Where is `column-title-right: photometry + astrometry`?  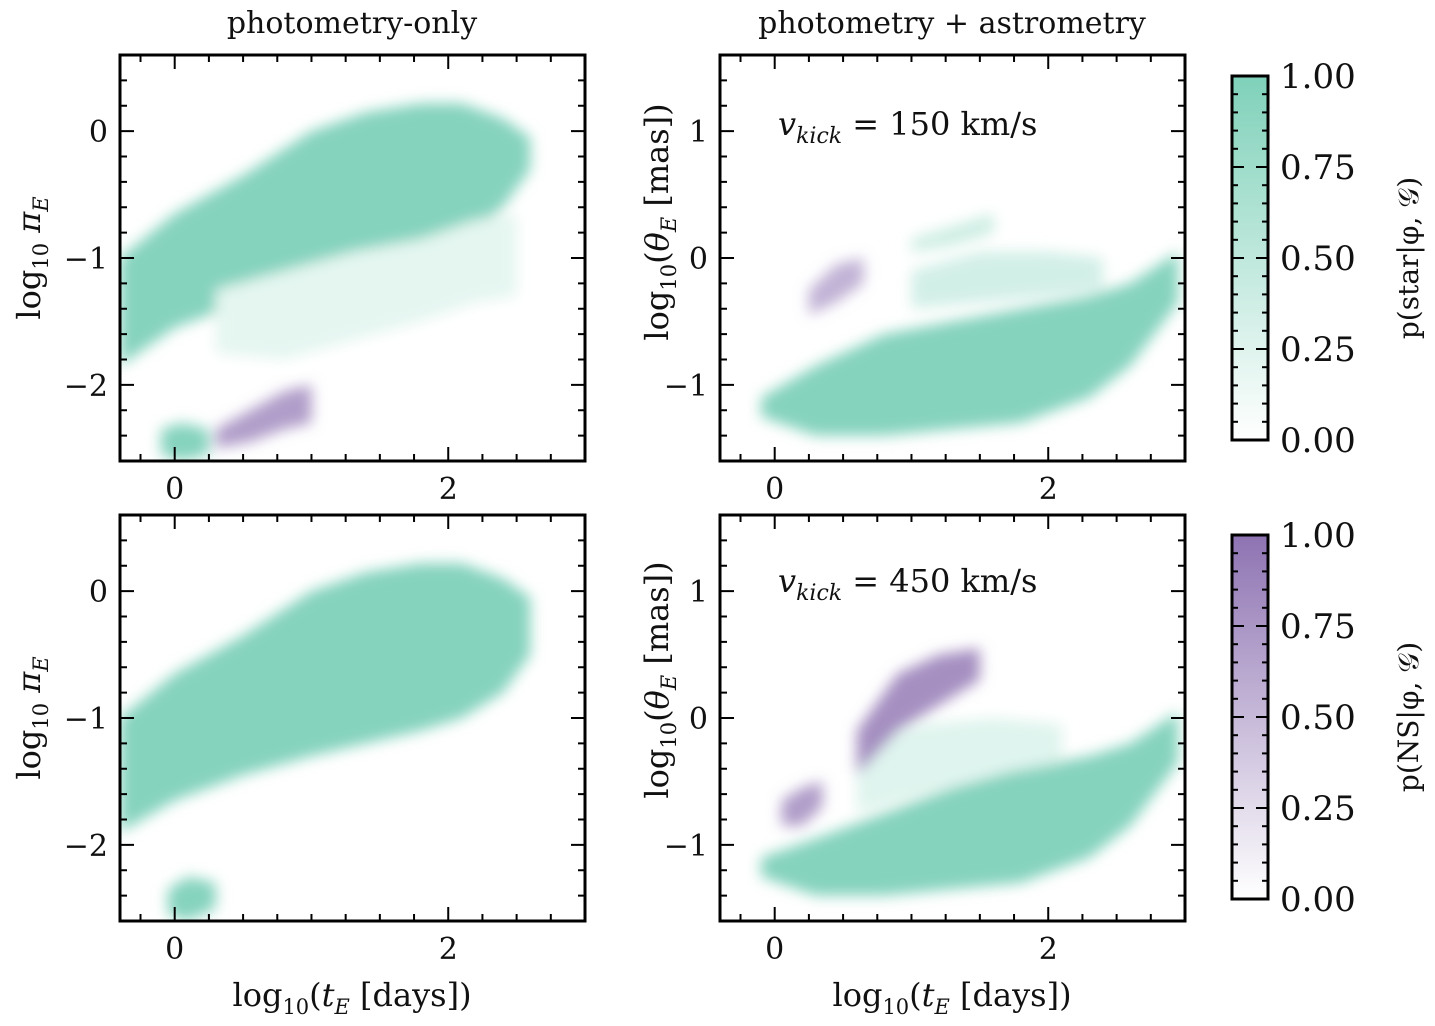
column-title-right: photometry + astrometry is located at coordinates (952, 23).